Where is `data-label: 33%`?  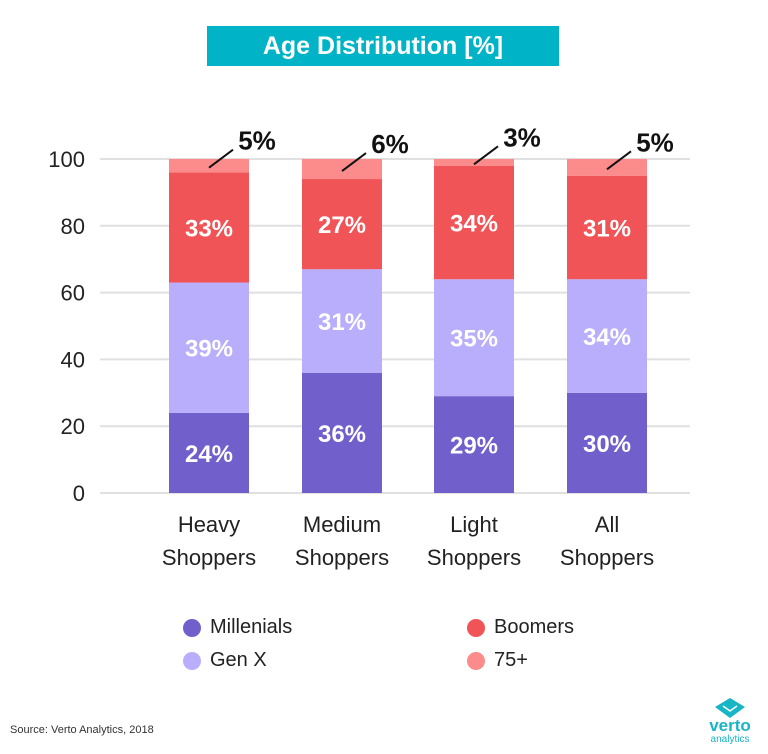
data-label: 33% is located at coordinates (209, 228).